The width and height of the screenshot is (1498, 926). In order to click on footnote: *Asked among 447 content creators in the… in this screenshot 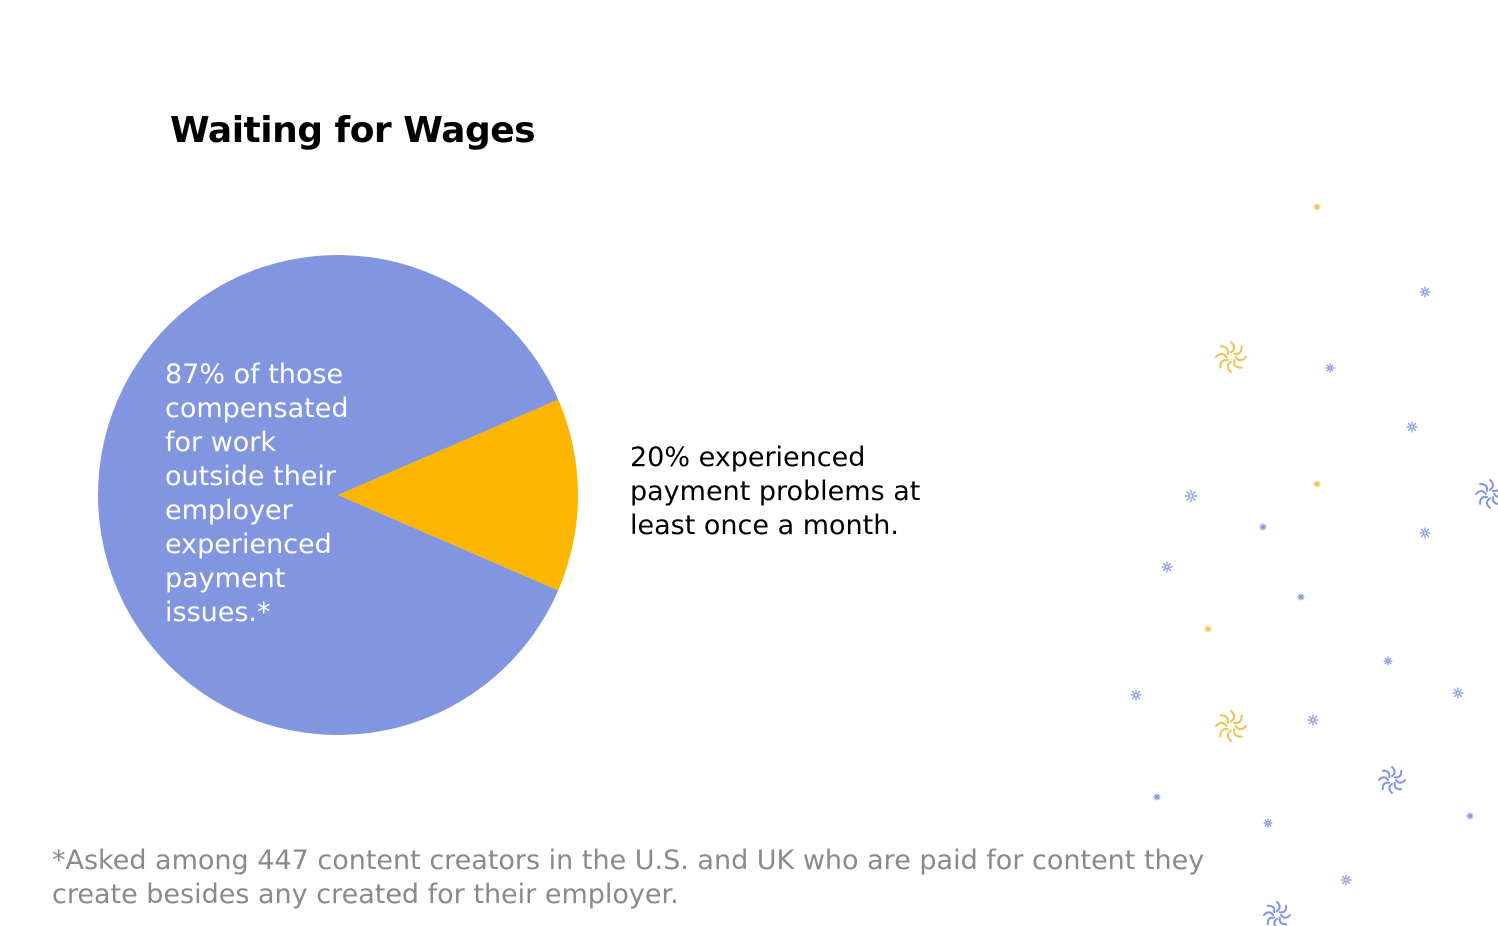, I will do `click(628, 877)`.